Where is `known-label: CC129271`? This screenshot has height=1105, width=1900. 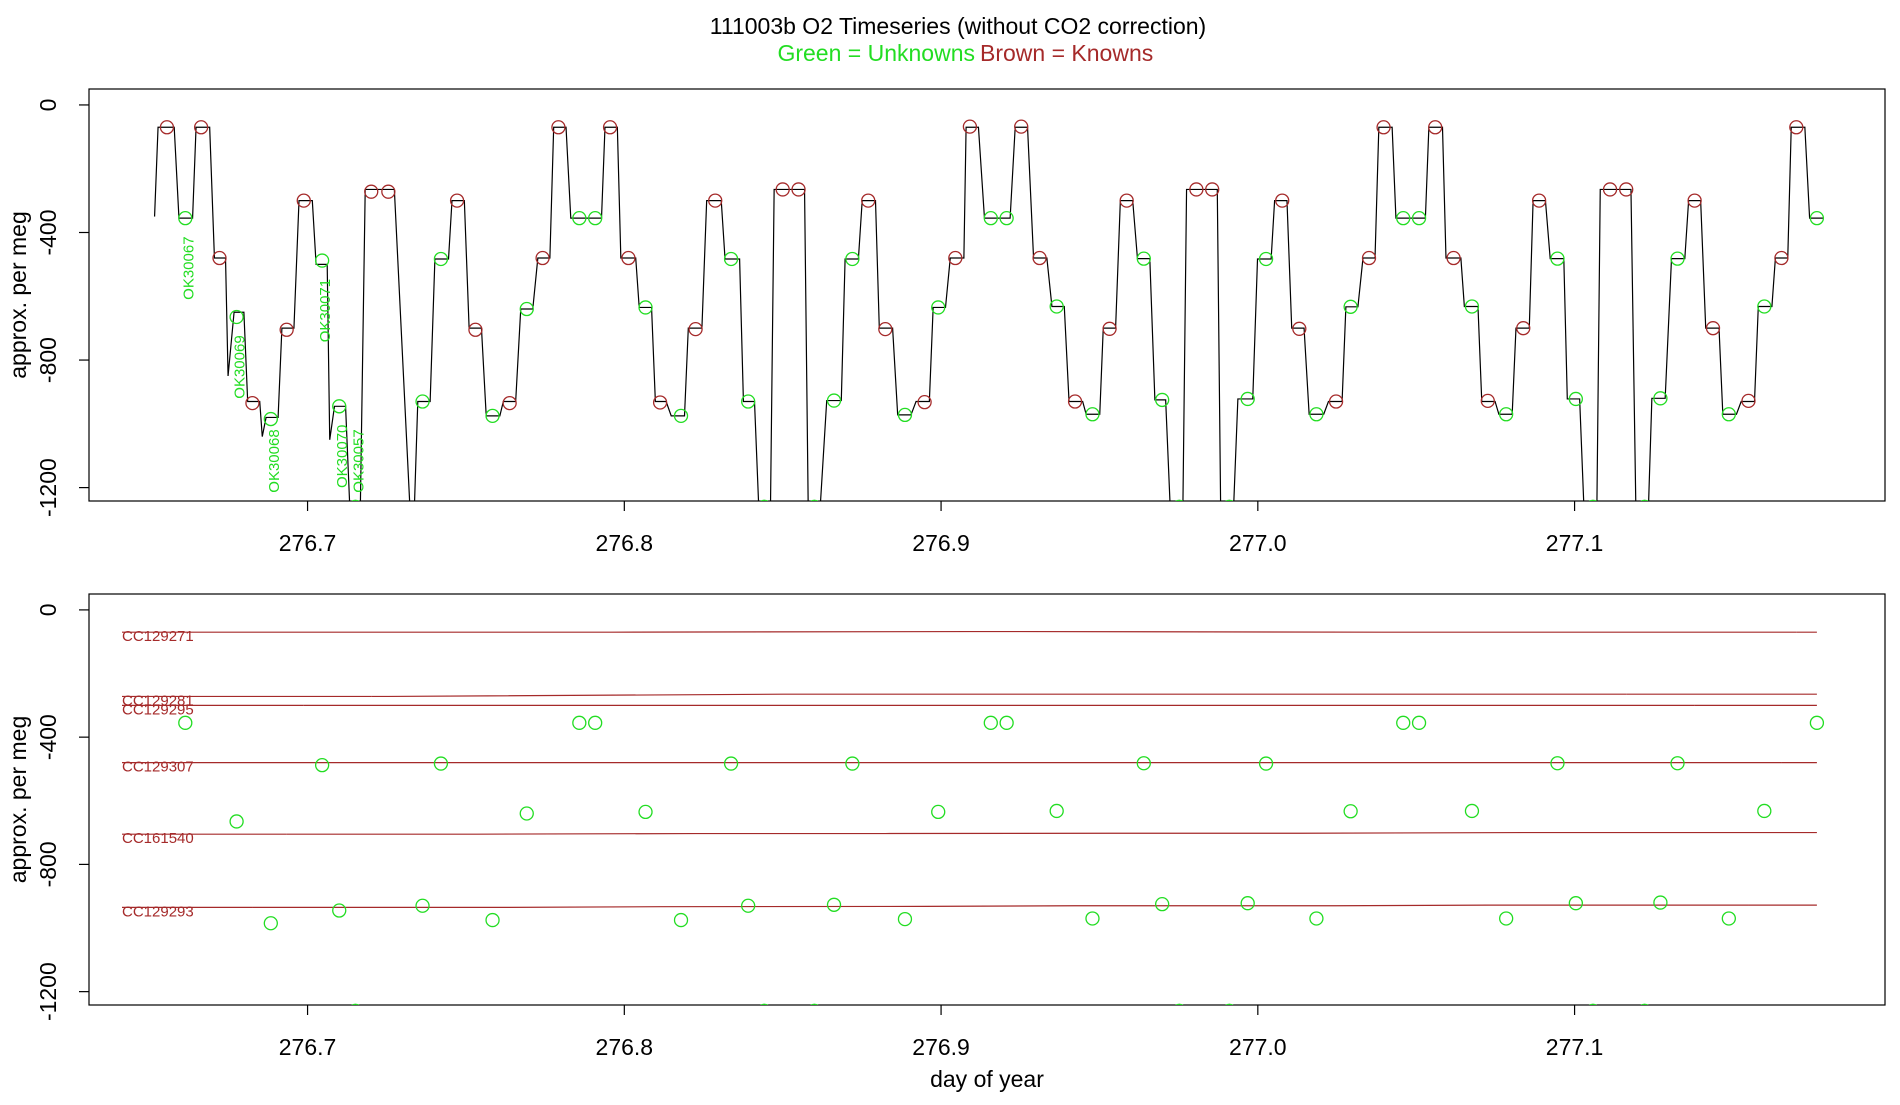
known-label: CC129271 is located at coordinates (158, 636).